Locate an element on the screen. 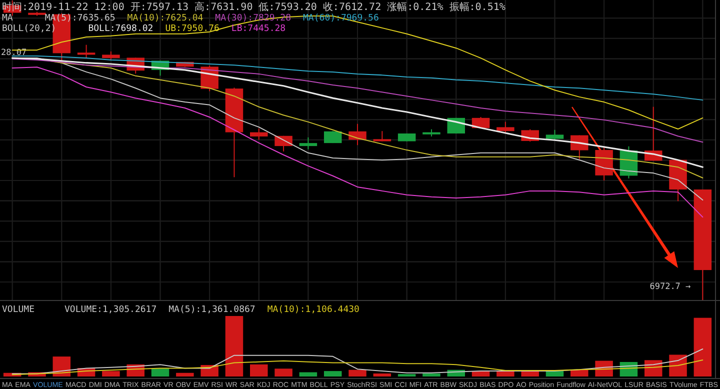 Image resolution: width=720 pixels, height=389 pixels. text: LB:7445.28 is located at coordinates (258, 29).